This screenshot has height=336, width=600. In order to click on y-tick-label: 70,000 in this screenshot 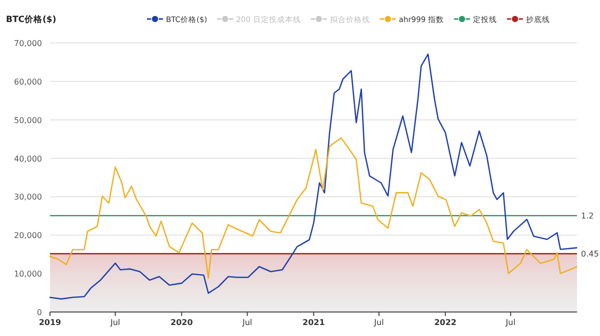, I will do `click(28, 43)`.